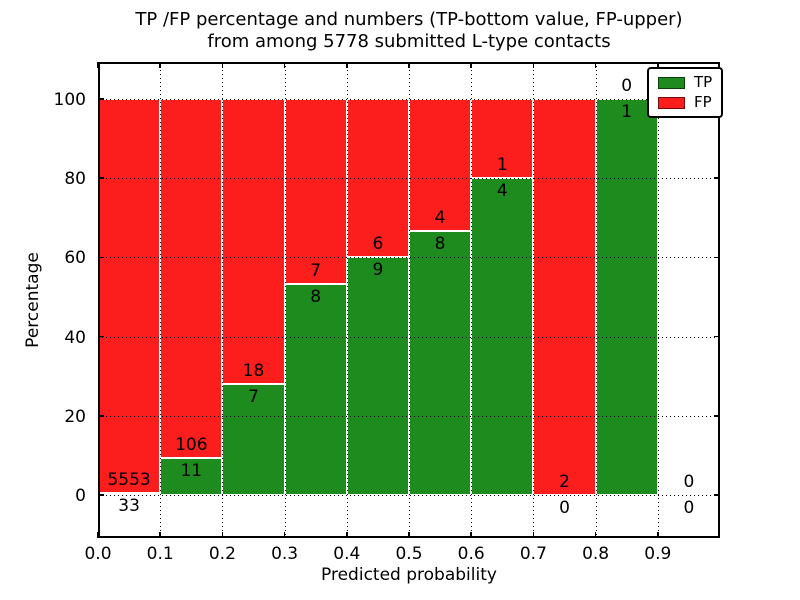 The image size is (800, 600). What do you see at coordinates (69, 100) in the screenshot?
I see `y-tick-label-100: 100` at bounding box center [69, 100].